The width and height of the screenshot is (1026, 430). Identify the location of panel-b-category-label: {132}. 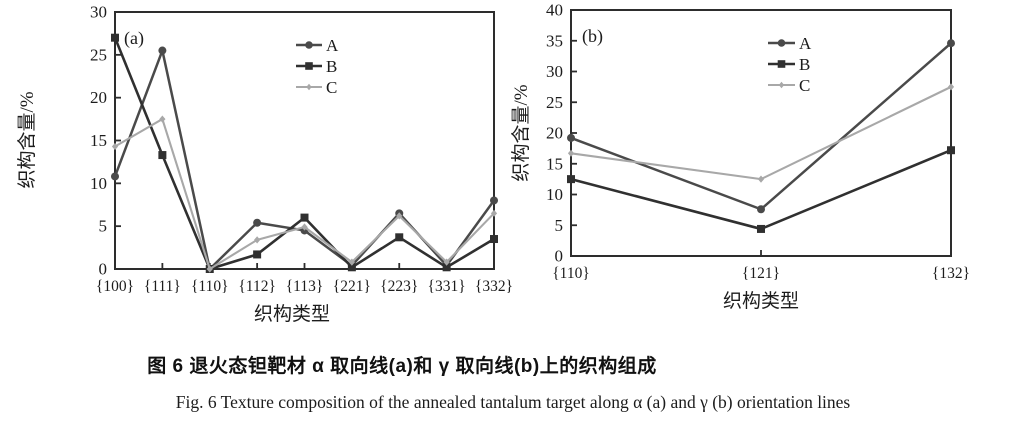
(951, 273).